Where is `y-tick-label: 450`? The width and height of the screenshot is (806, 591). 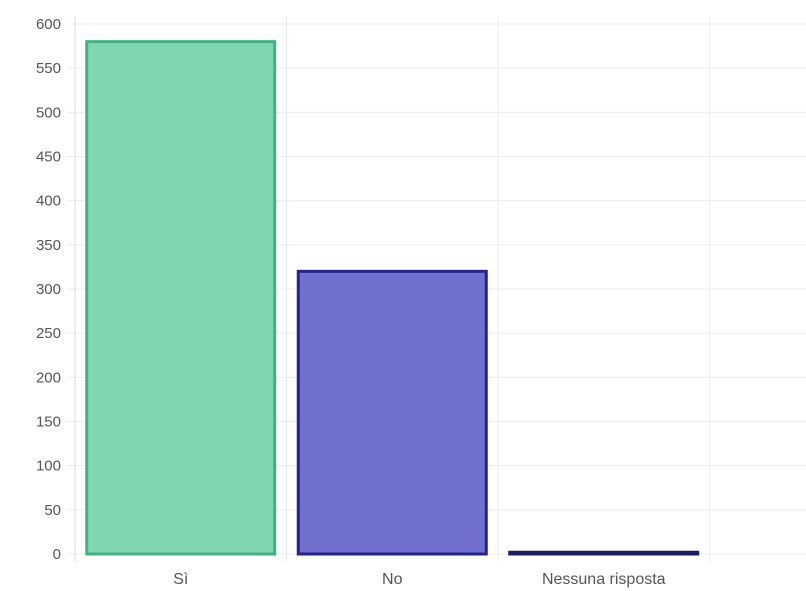 y-tick-label: 450 is located at coordinates (48, 157).